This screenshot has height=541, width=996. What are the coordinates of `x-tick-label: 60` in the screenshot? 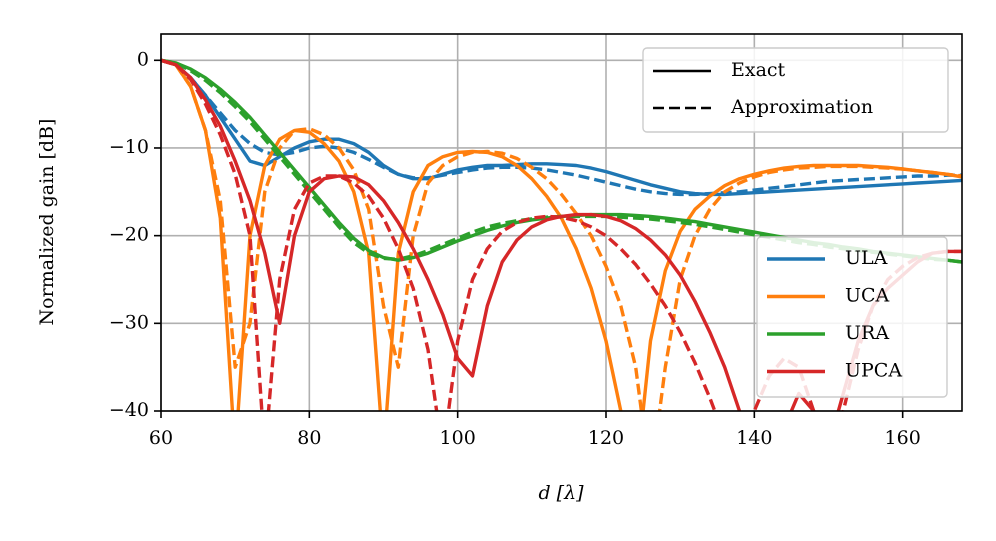 It's located at (161, 438).